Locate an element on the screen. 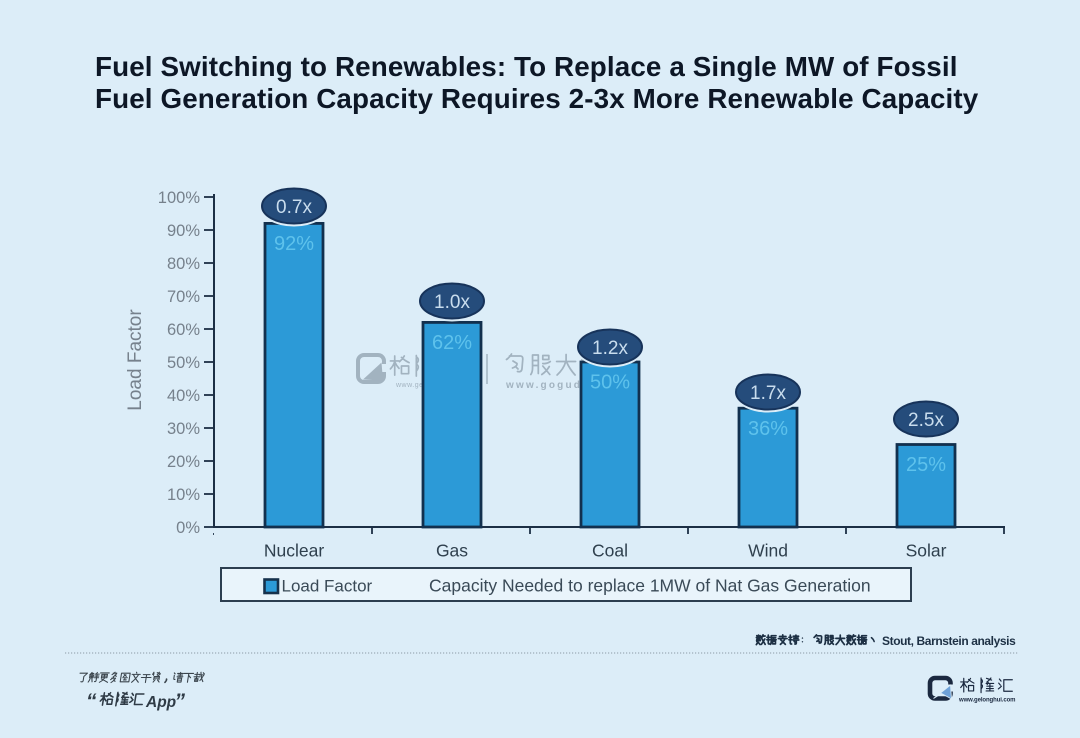  svg-text: 1.0x is located at coordinates (452, 302).